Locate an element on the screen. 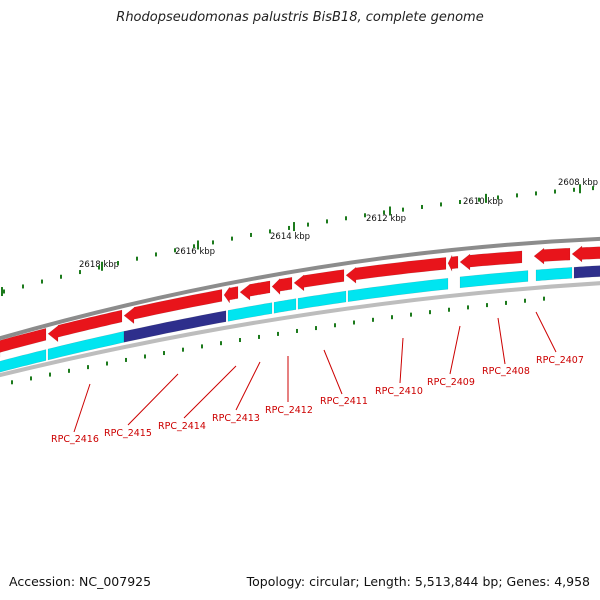  gene-label: RPC_2413 is located at coordinates (236, 418).